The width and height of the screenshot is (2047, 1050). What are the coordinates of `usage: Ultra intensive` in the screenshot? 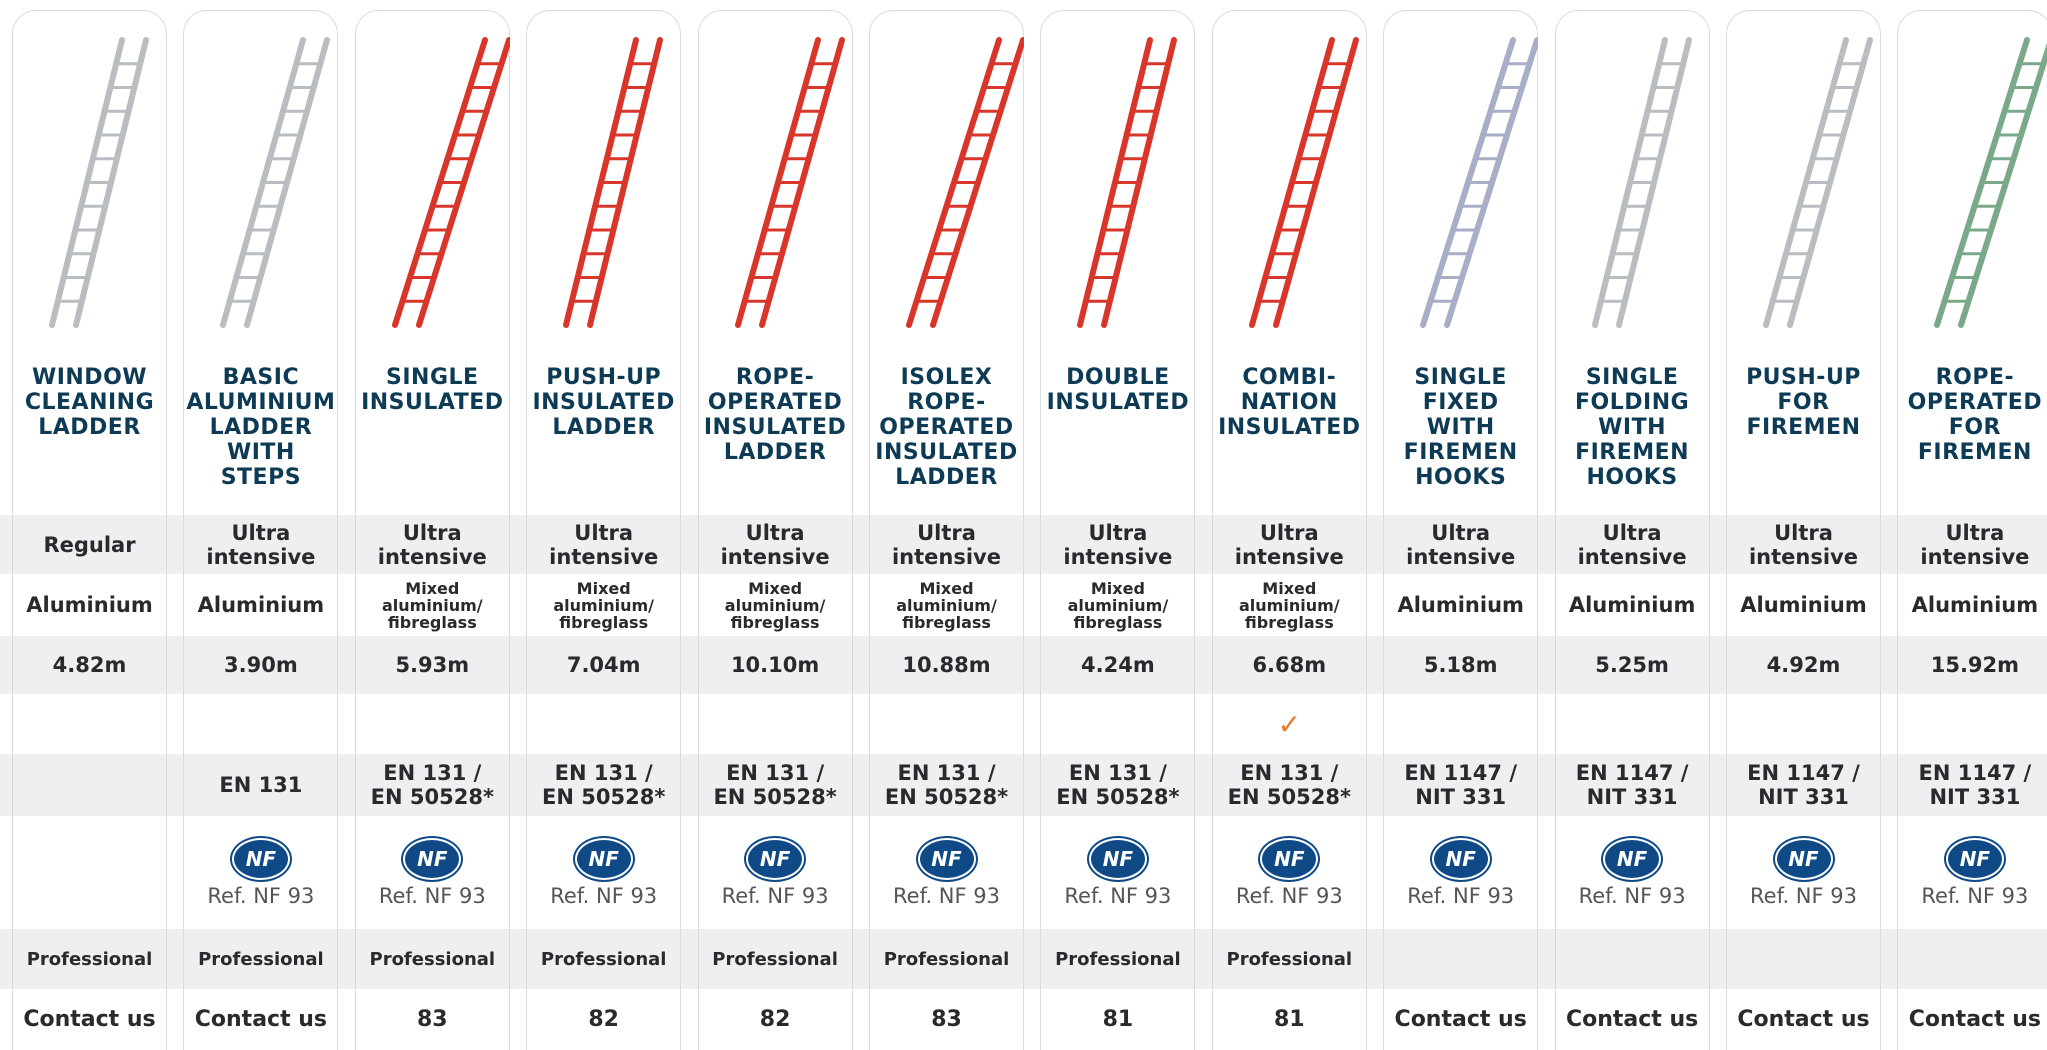 It's located at (775, 544).